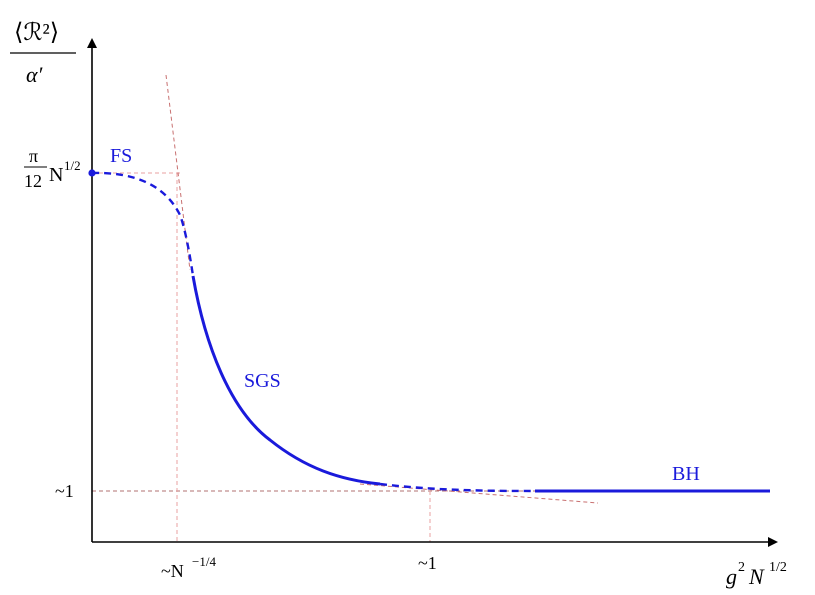 The width and height of the screenshot is (815, 595). What do you see at coordinates (35, 74) in the screenshot?
I see `y-axis-title-denominator: α′` at bounding box center [35, 74].